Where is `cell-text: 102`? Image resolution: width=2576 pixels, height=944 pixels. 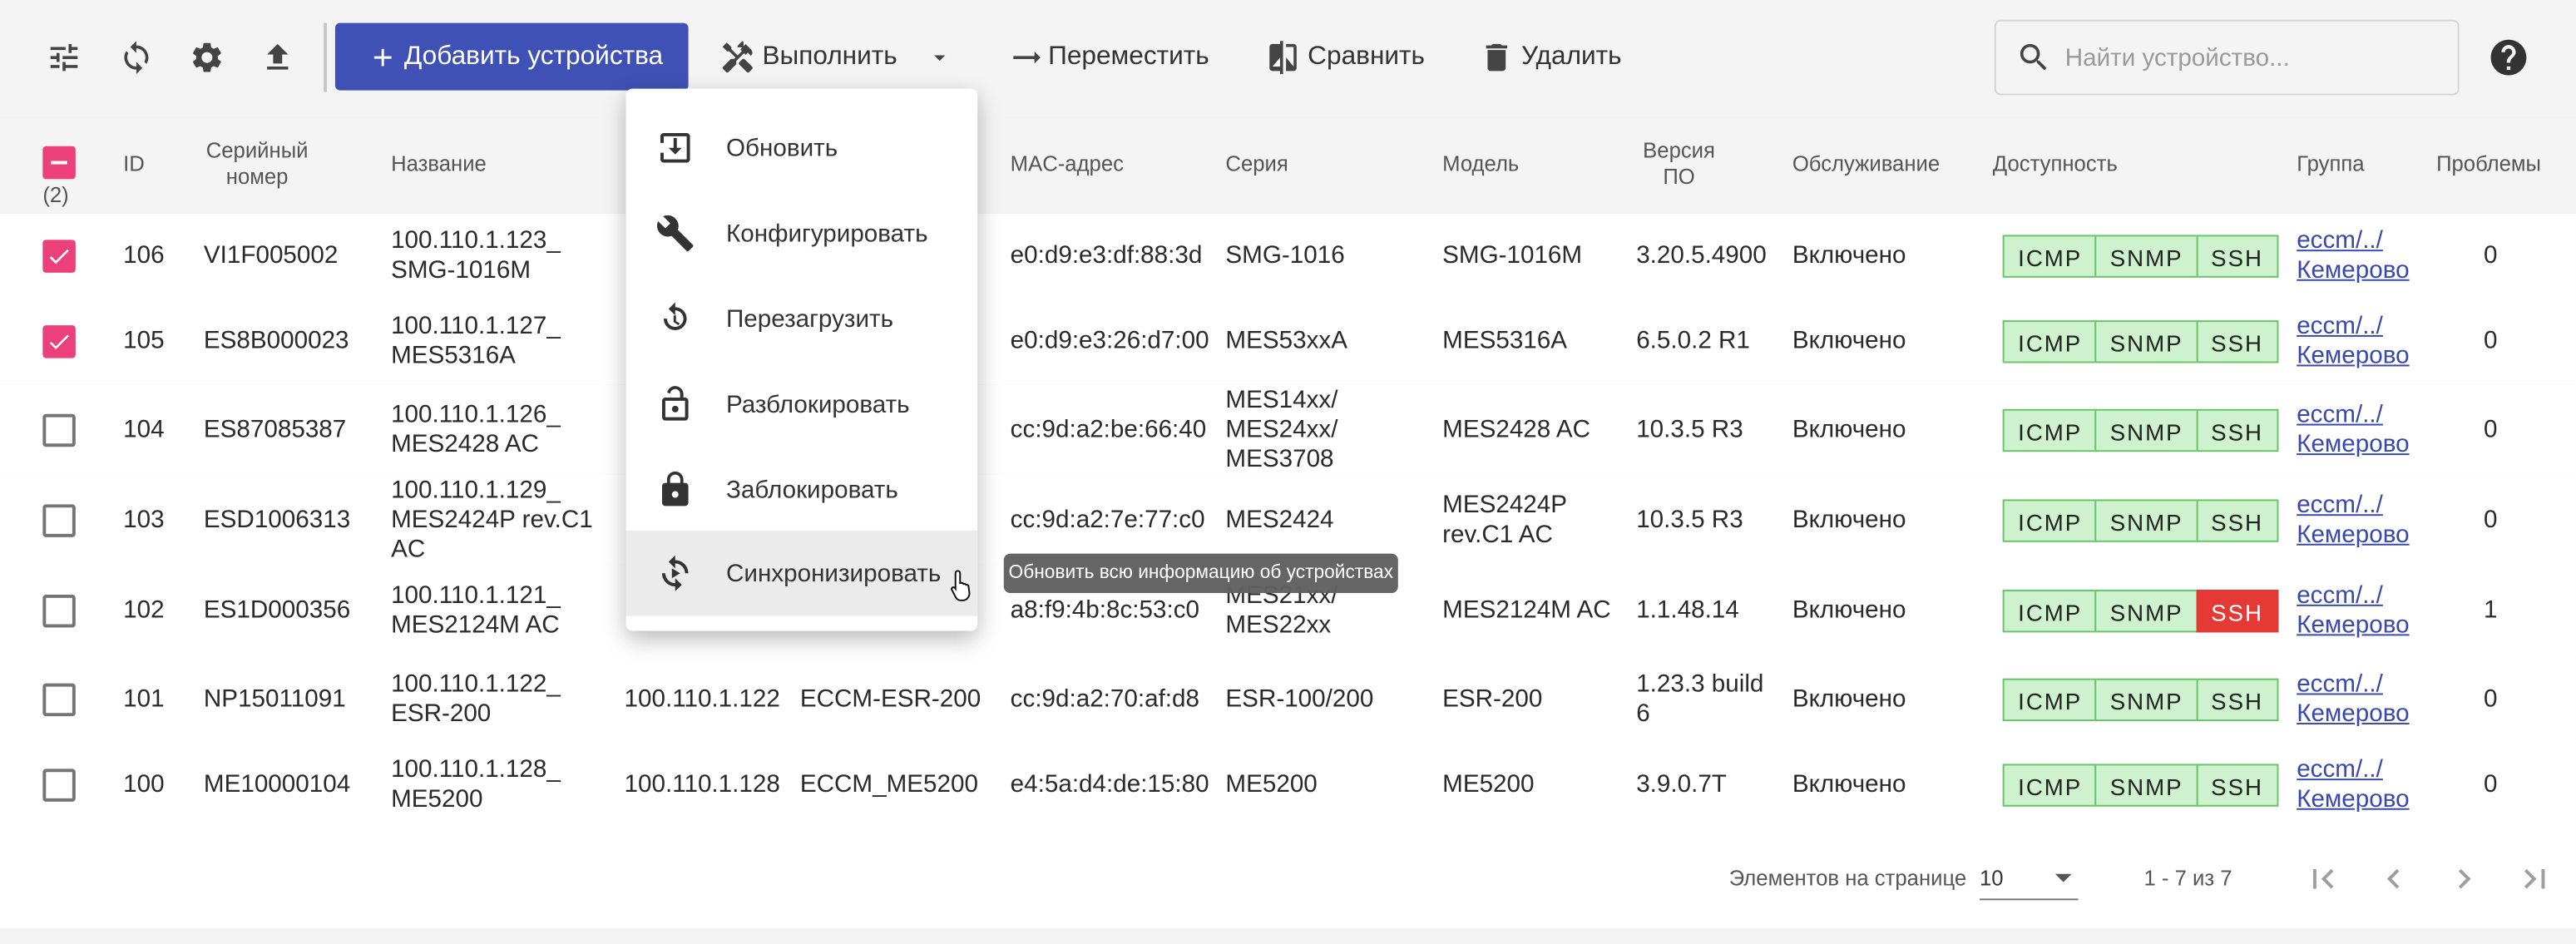 cell-text: 102 is located at coordinates (144, 610).